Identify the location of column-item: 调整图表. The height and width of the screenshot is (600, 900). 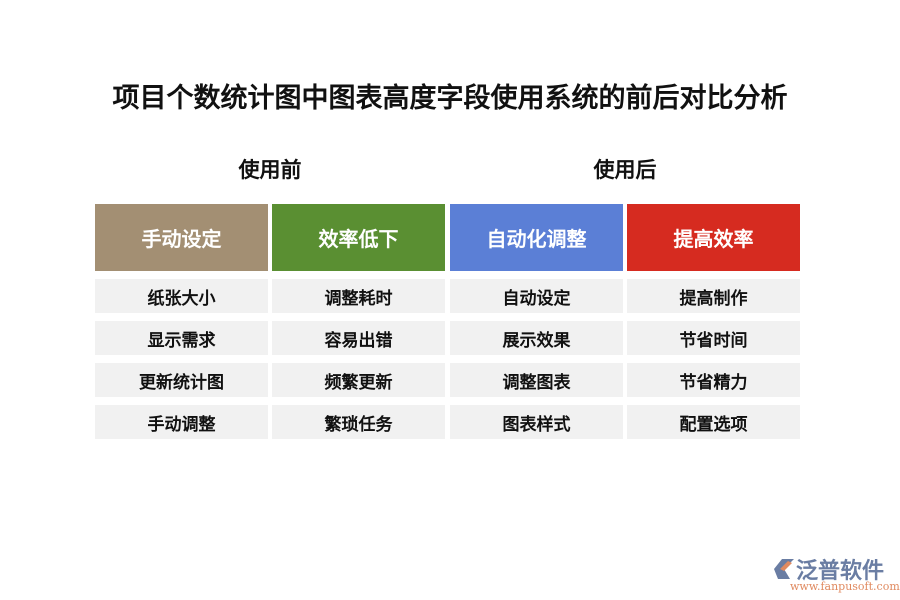
(536, 380).